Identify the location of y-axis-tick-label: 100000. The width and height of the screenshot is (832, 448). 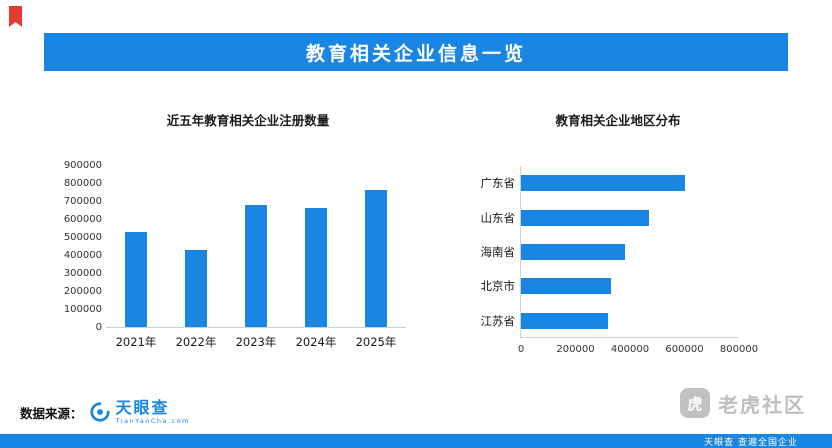
(82, 309).